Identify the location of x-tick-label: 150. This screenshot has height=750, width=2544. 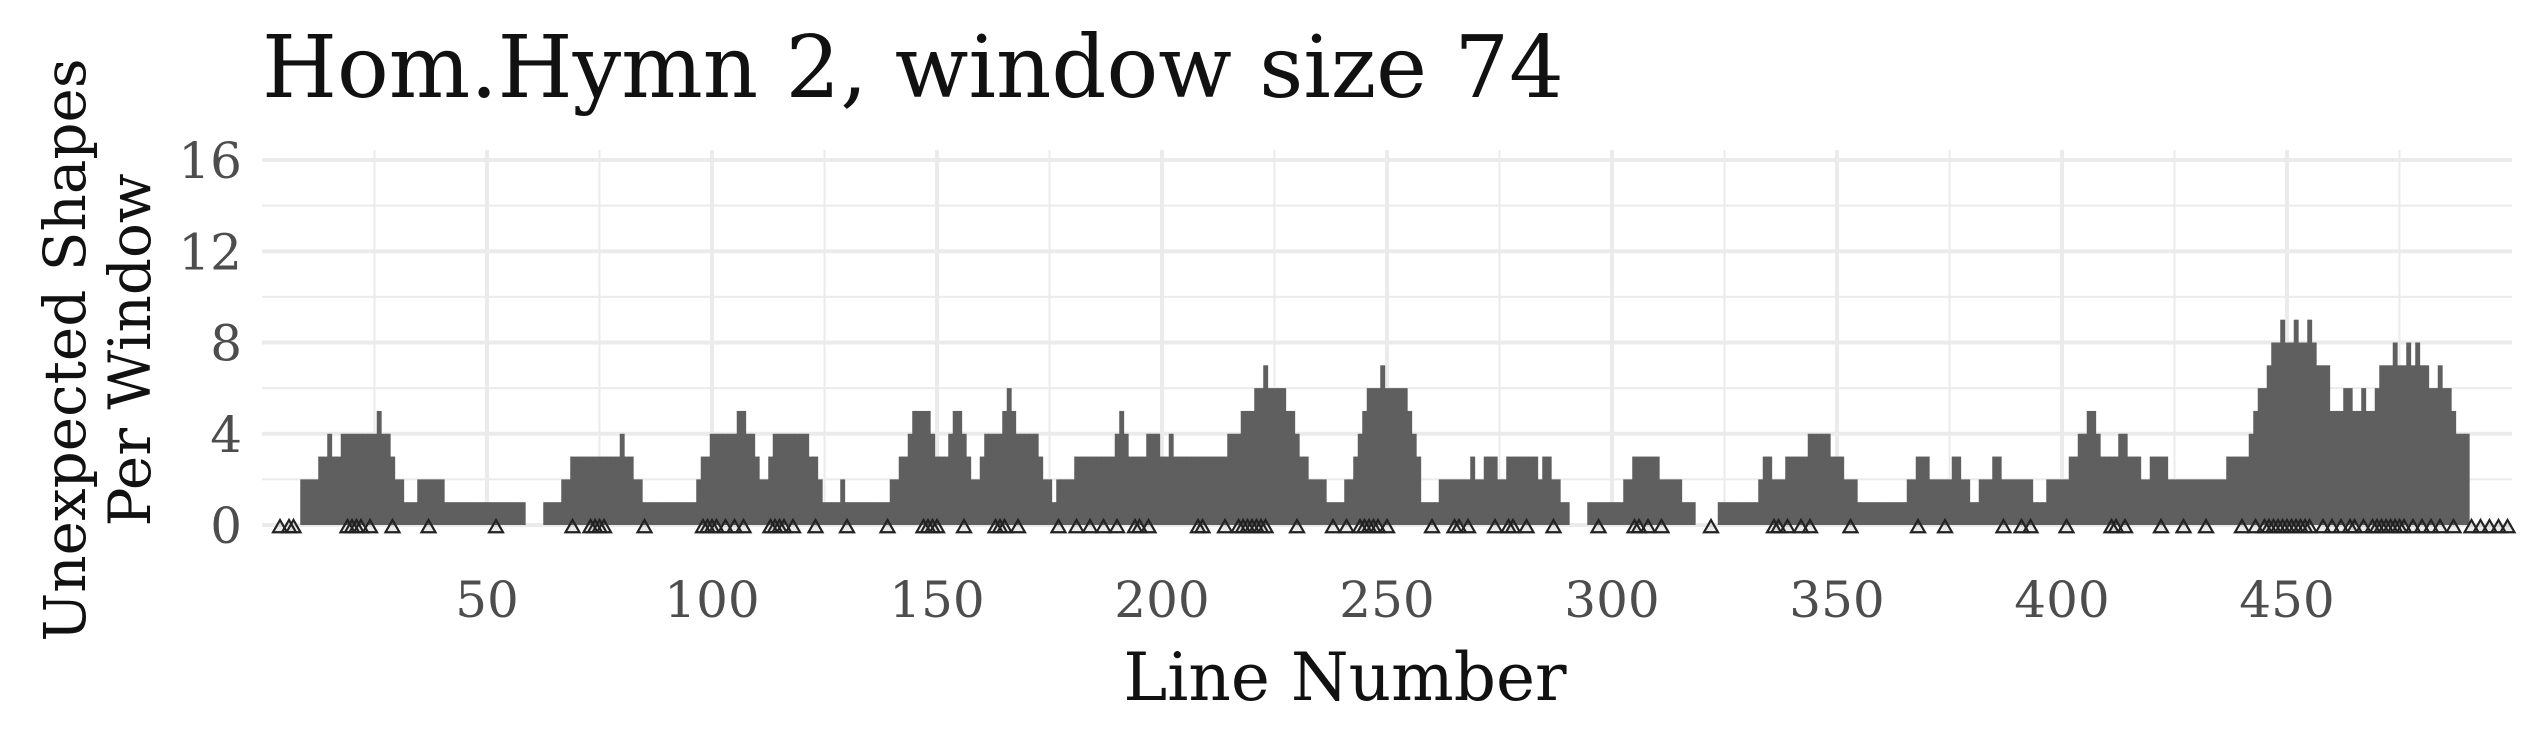
(936, 600).